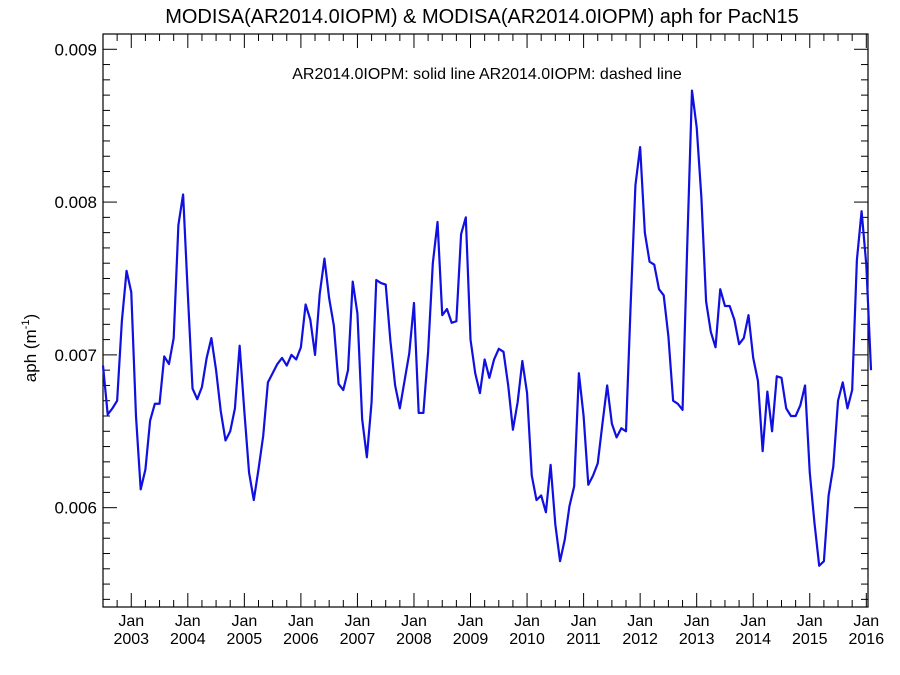 This screenshot has width=900, height=675. What do you see at coordinates (26, 324) in the screenshot?
I see `y-axis-label-superscript: -1` at bounding box center [26, 324].